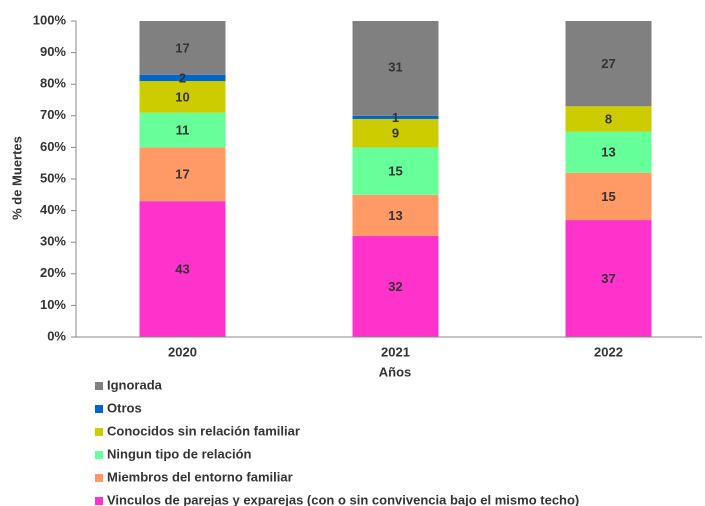  I want to click on data-label: 27, so click(608, 63).